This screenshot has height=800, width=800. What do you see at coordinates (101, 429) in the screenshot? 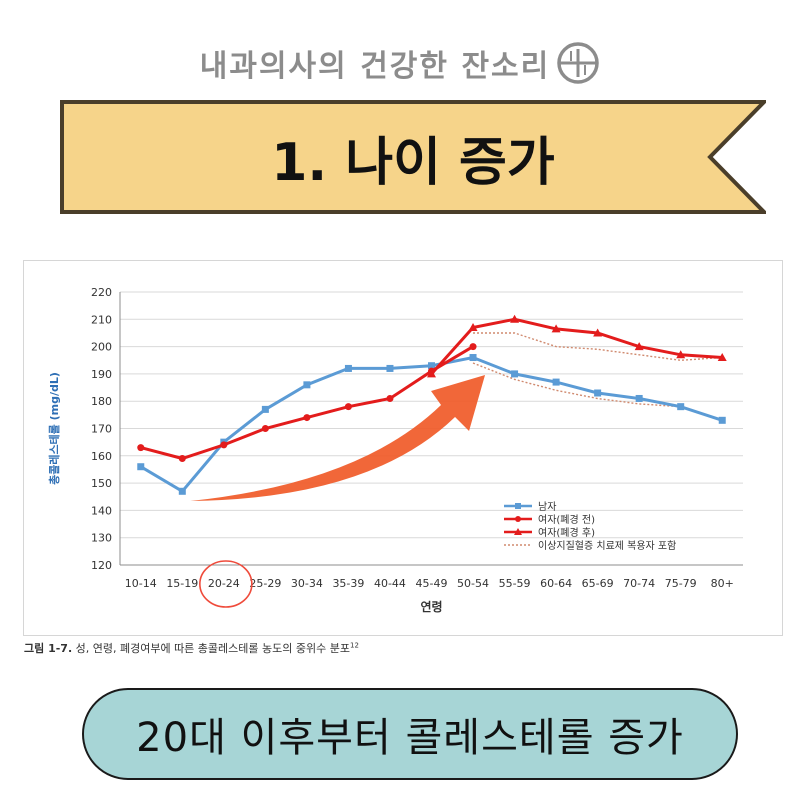
I see `y-tick-label: 170` at bounding box center [101, 429].